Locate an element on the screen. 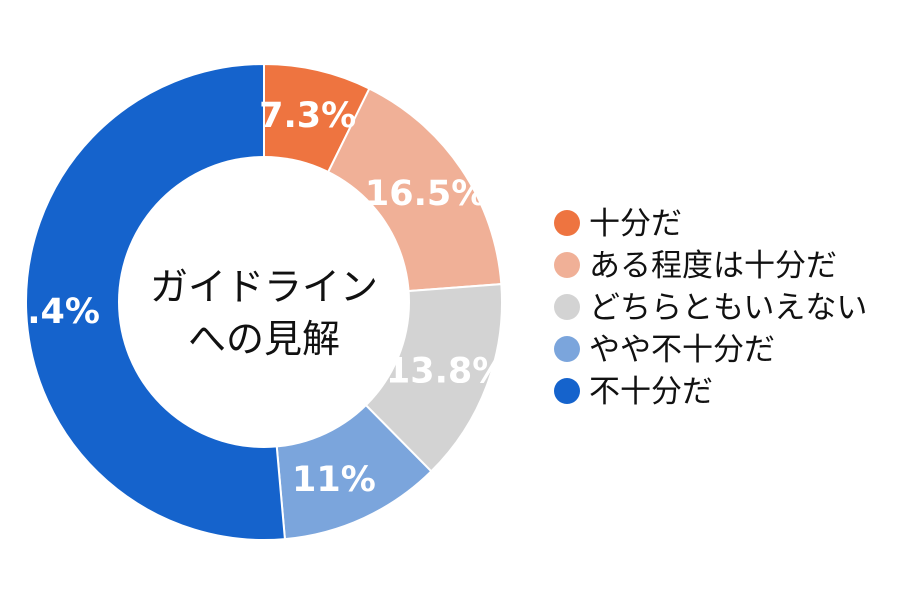 This screenshot has height=600, width=900. legend-item-fujubun: 不十分だ is located at coordinates (633, 392).